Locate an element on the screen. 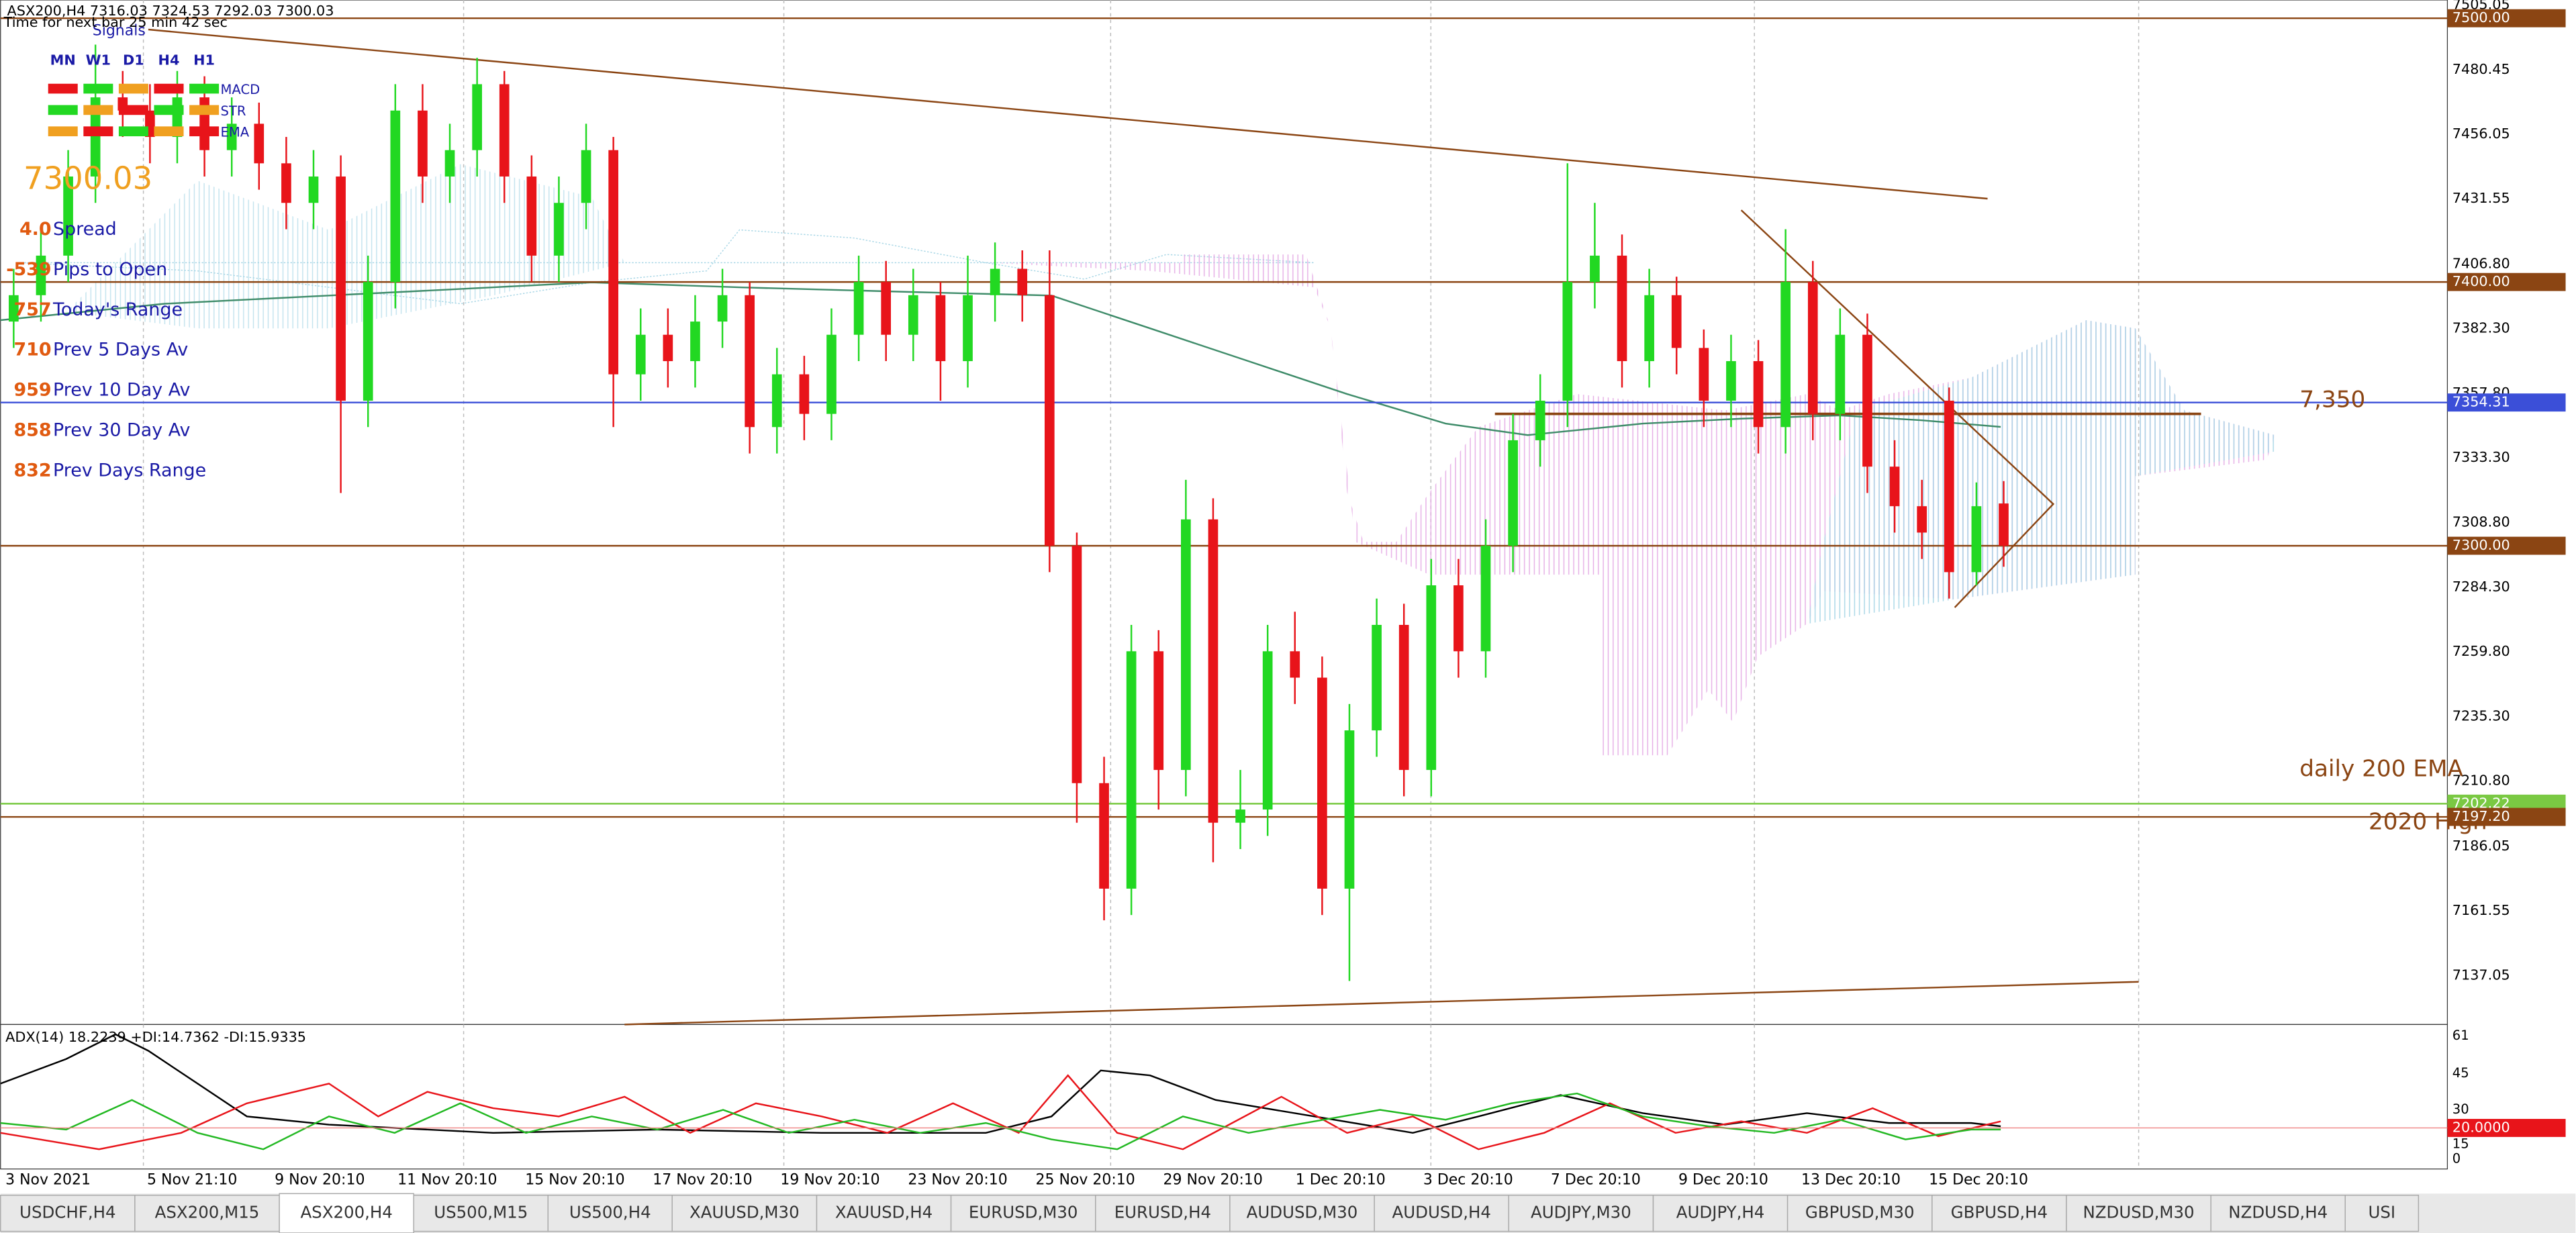 This screenshot has height=1233, width=2576. adx-title: ADX(14) 18.2239 +DI:14.7362 -DI:15.9335 is located at coordinates (155, 1037).